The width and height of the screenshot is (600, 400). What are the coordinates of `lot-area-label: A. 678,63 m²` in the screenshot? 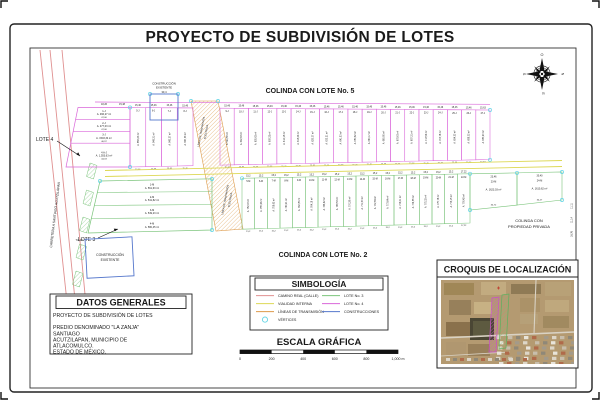 It's located at (398, 137).